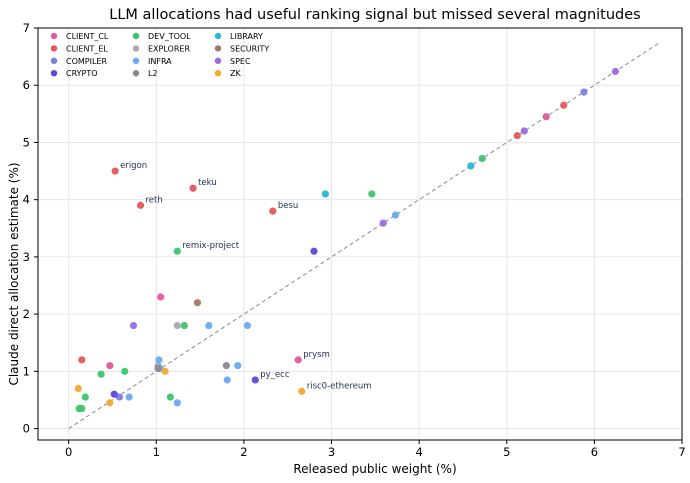 This screenshot has height=483, width=690. What do you see at coordinates (243, 452) in the screenshot?
I see `x-tick-label: 2` at bounding box center [243, 452].